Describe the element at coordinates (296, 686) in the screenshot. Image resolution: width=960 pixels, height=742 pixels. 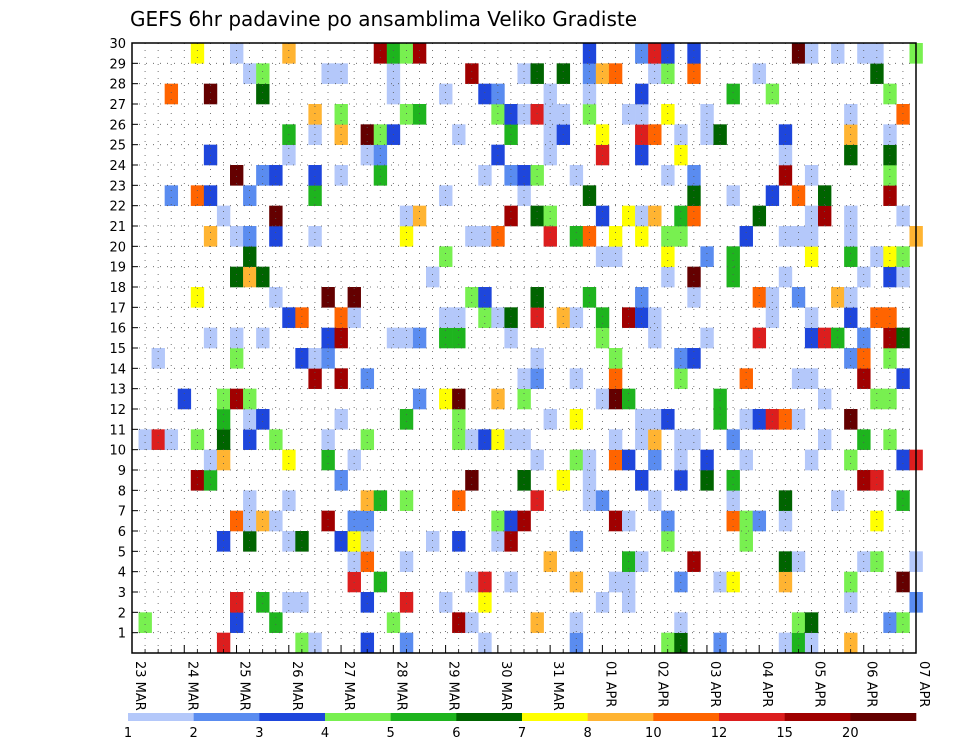
I see `x-tick-label: 26 MAR` at that location.